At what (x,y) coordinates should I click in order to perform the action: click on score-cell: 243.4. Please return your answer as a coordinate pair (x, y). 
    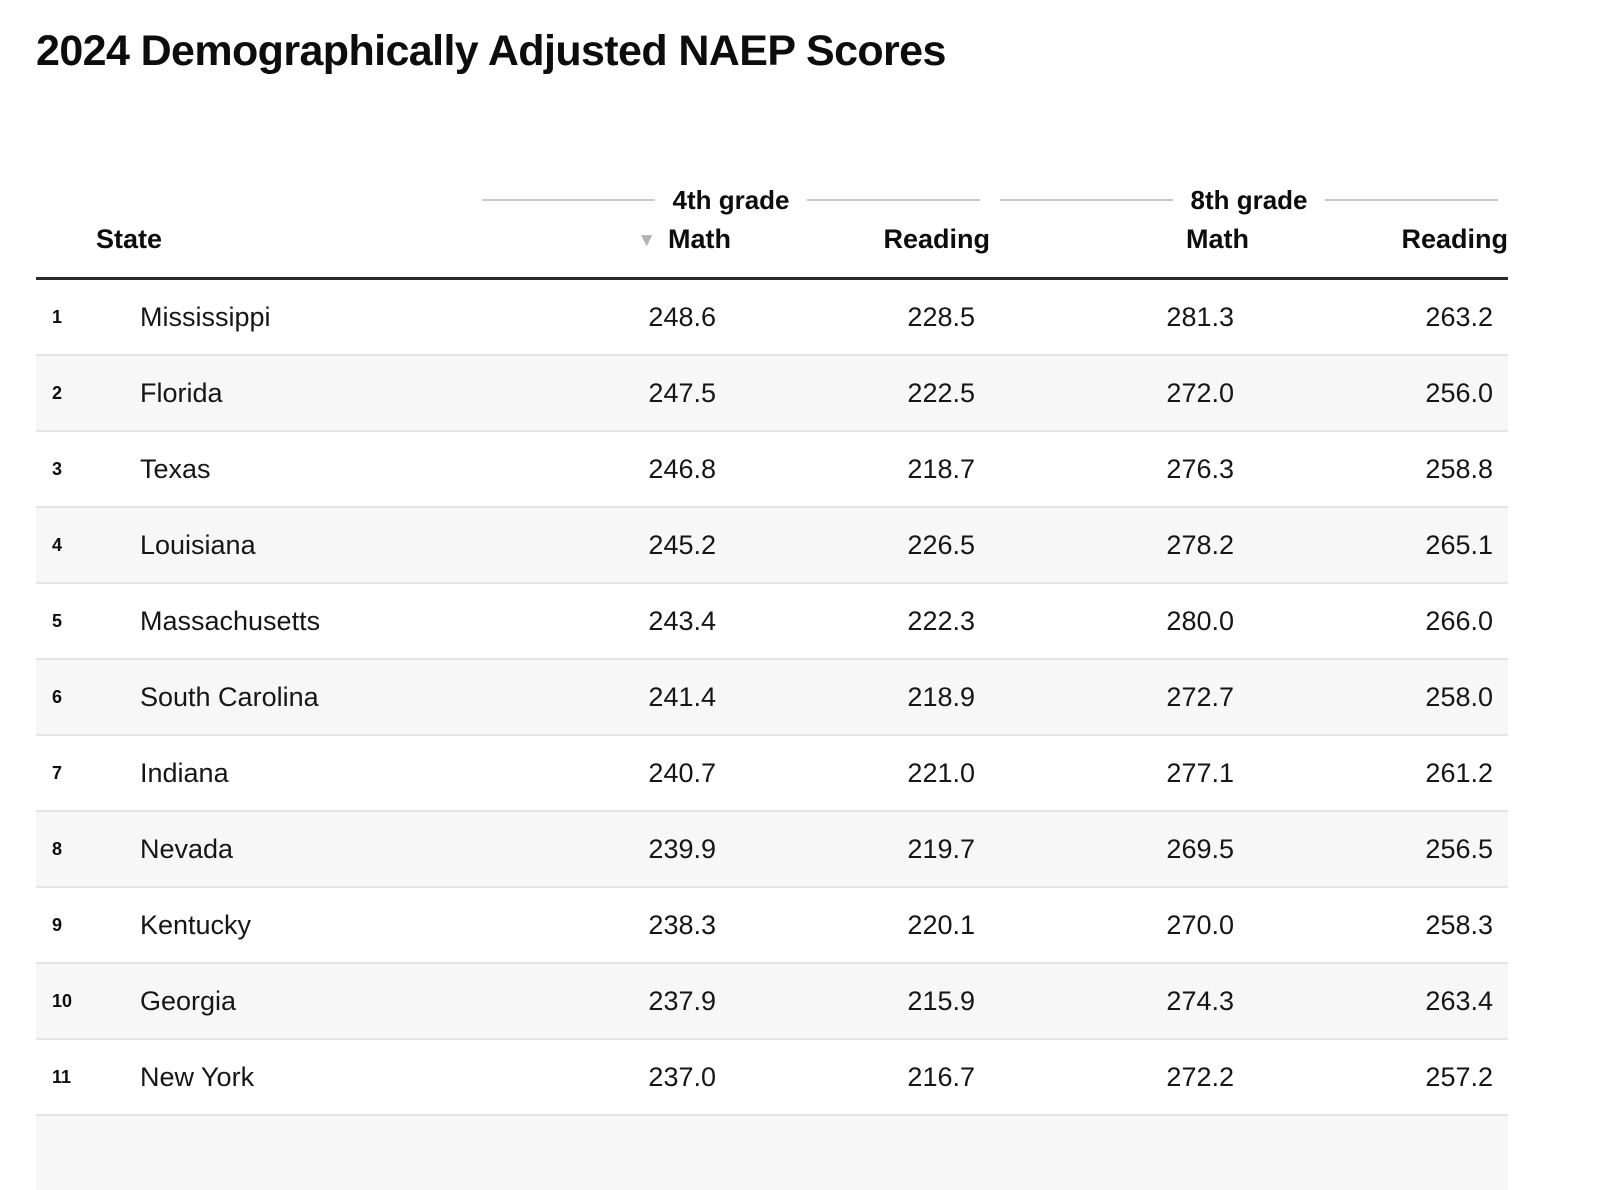
    Looking at the image, I should click on (682, 620).